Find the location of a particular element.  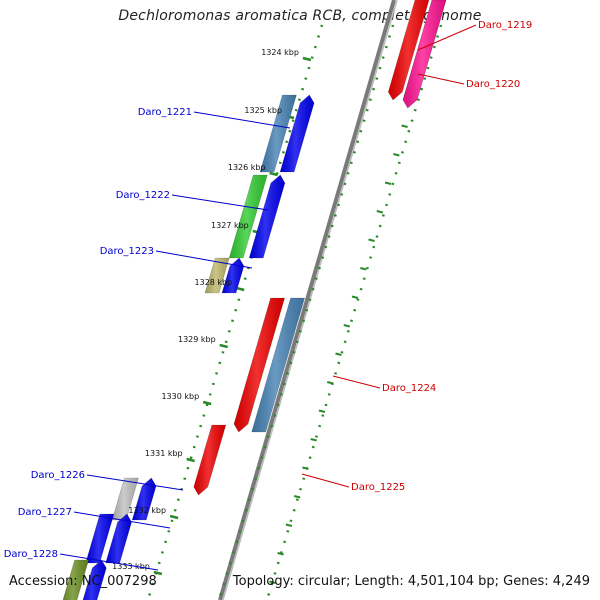

kbp-tick-label: 1330 kbp is located at coordinates (180, 396).